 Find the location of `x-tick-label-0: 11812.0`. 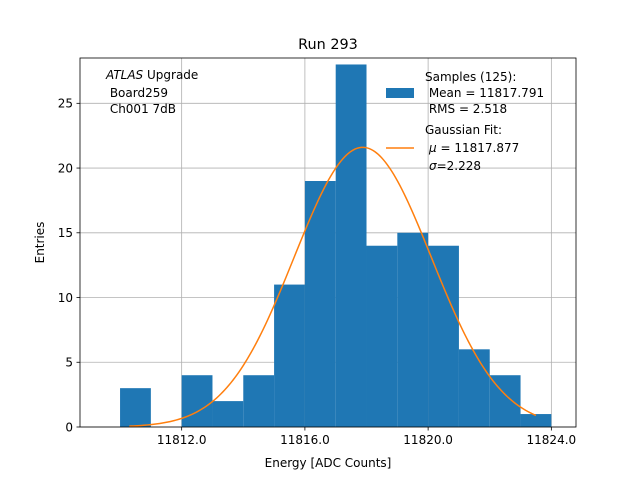

x-tick-label-0: 11812.0 is located at coordinates (182, 440).